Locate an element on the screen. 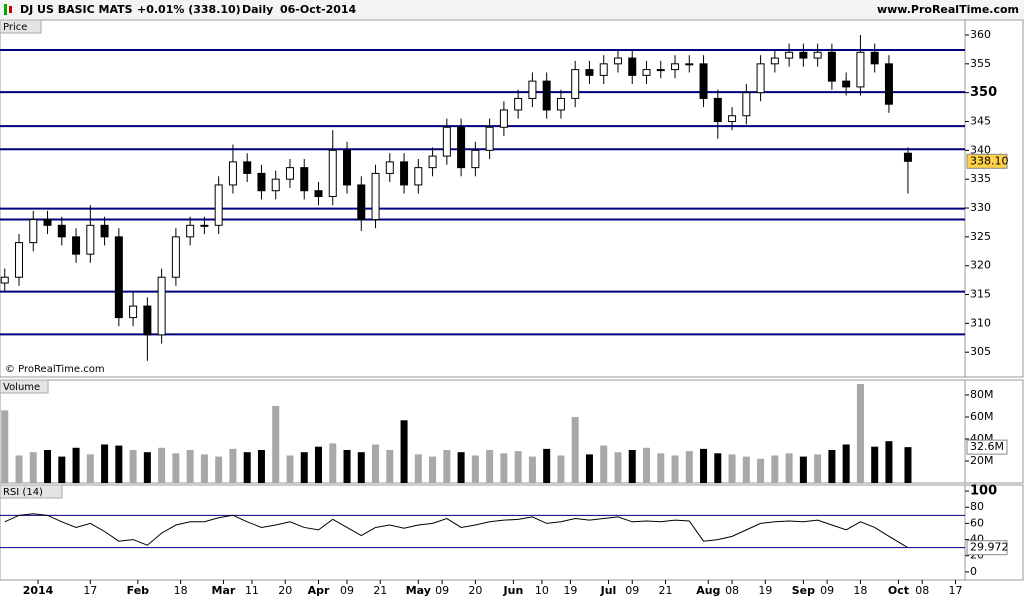  x-tick-label: Aug is located at coordinates (708, 590).